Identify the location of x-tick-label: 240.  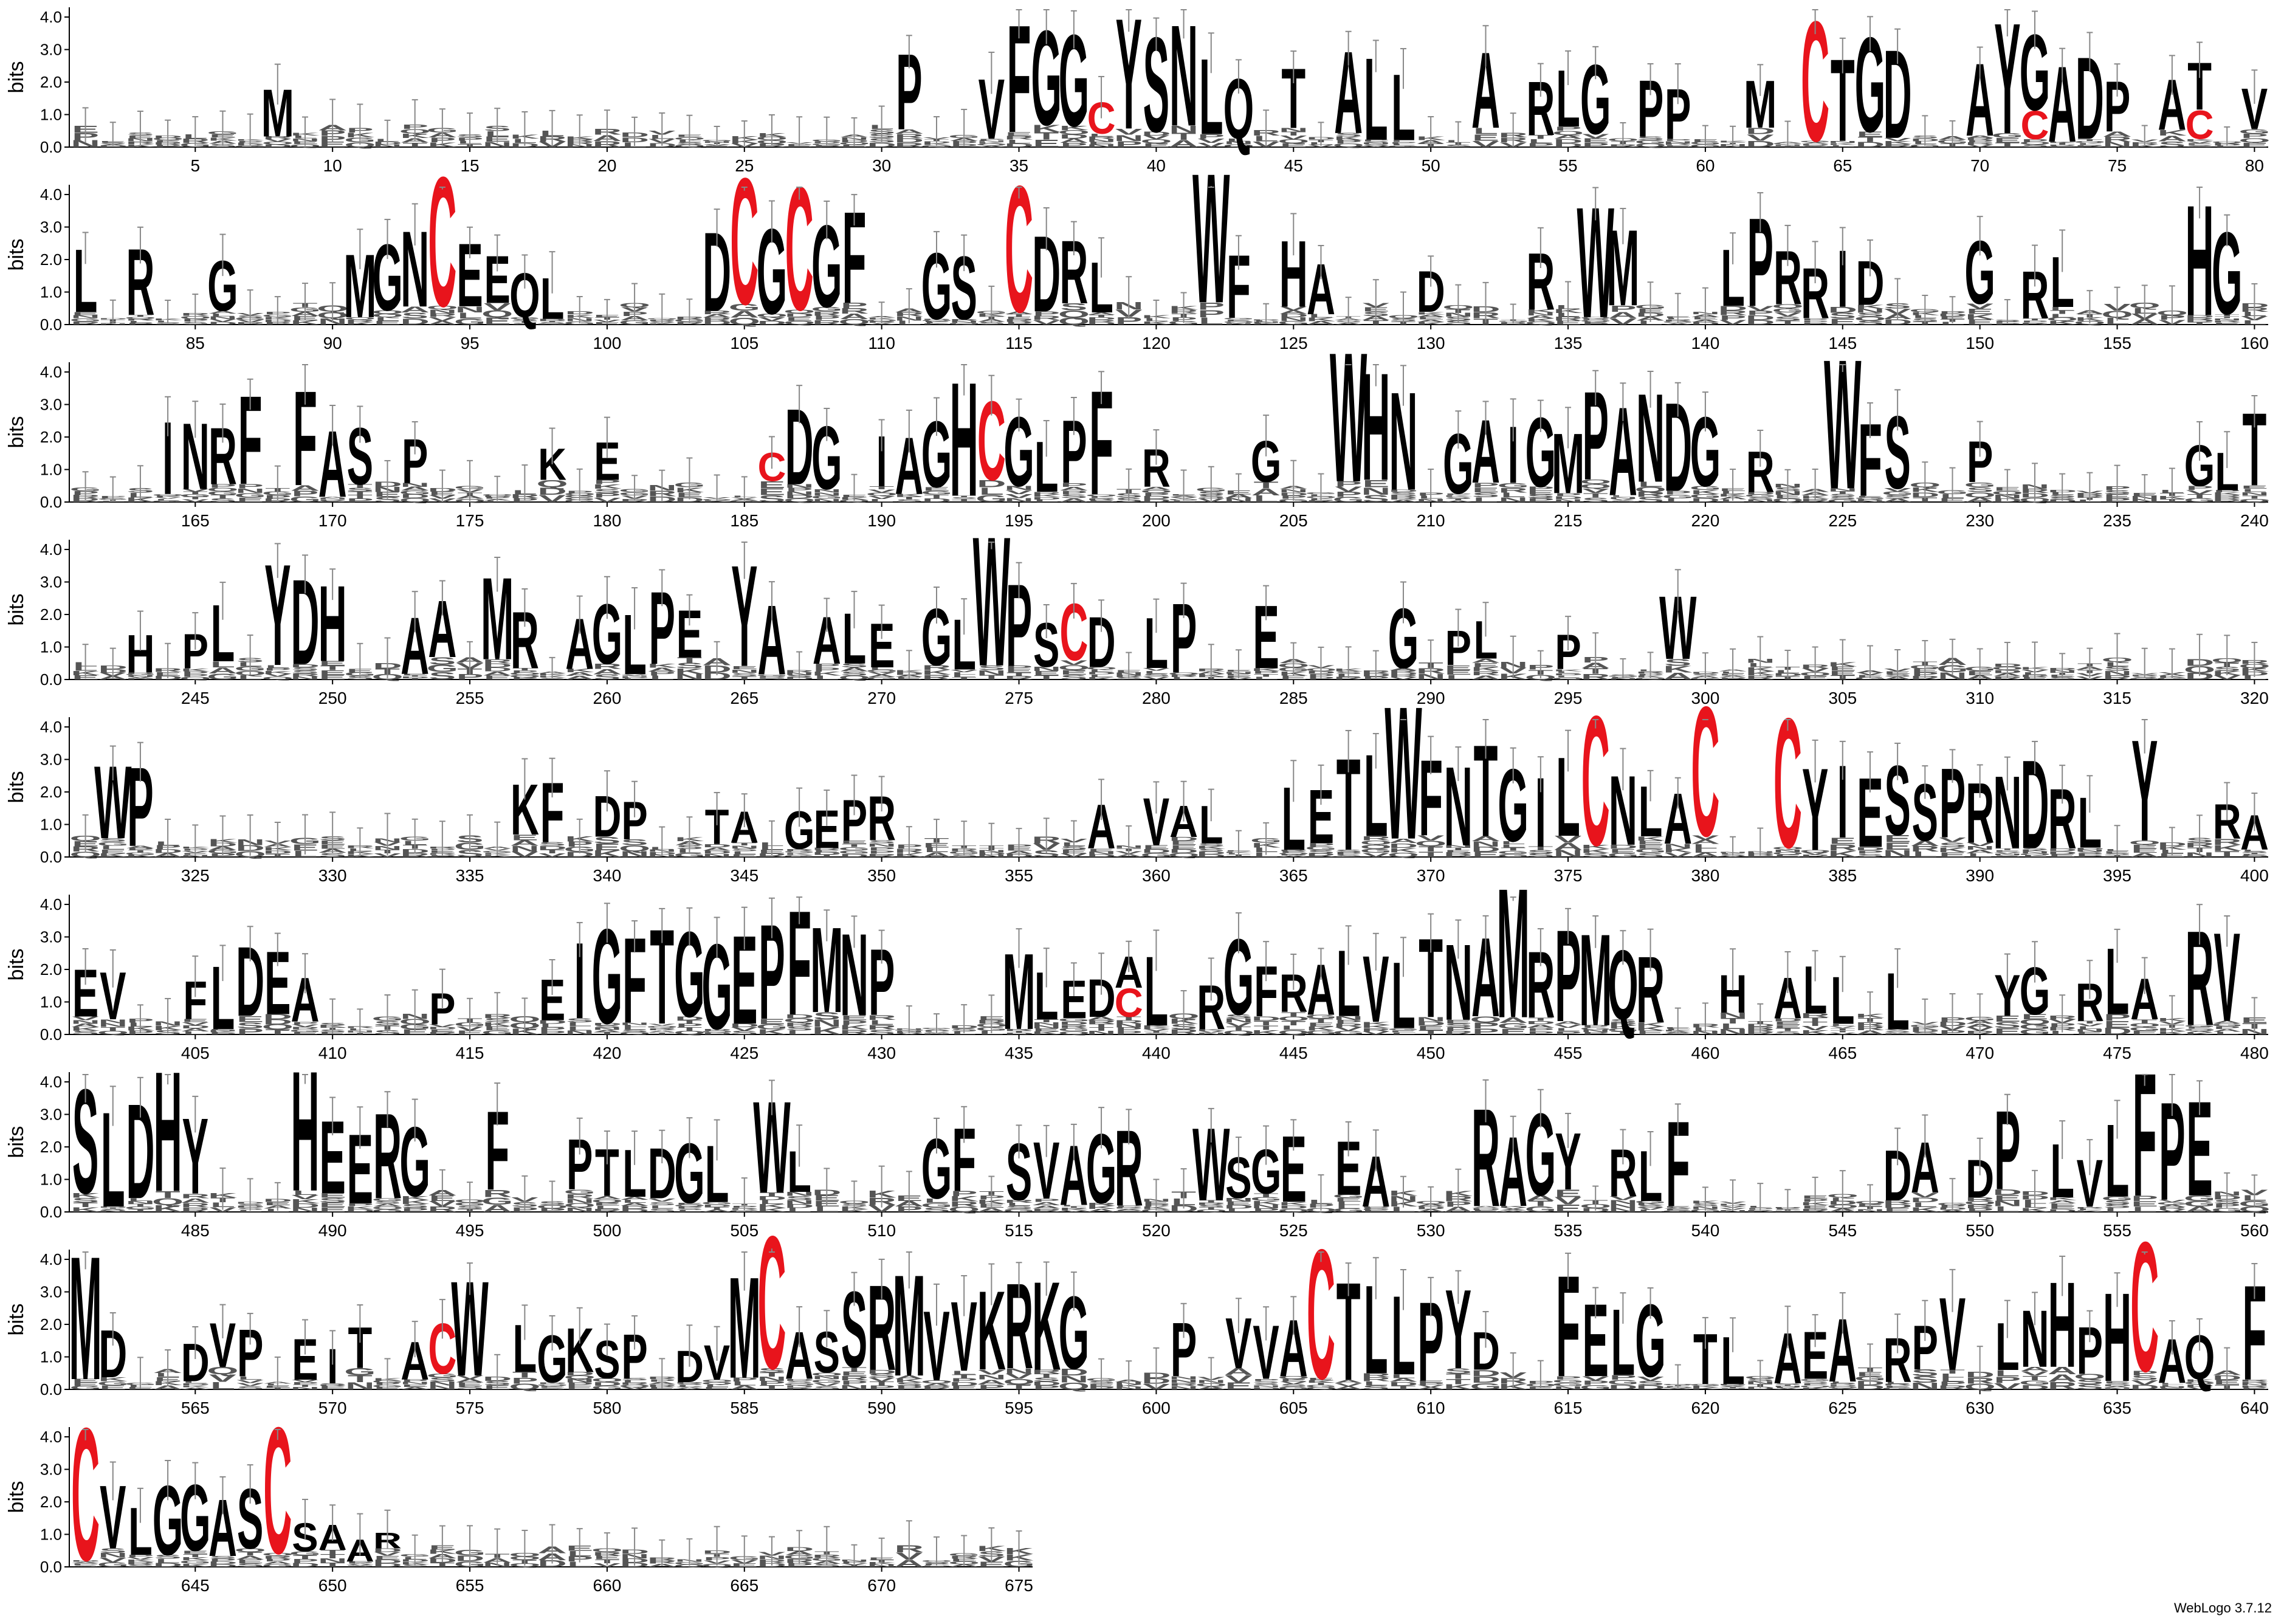
(2254, 520).